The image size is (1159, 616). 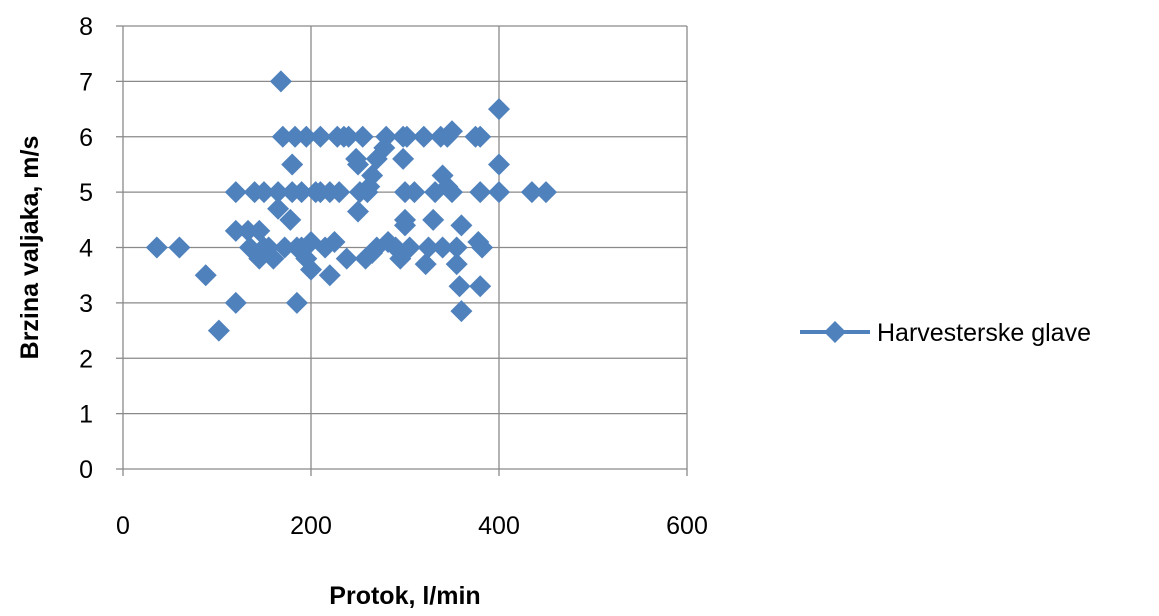 I want to click on x-tick-label: 400, so click(x=499, y=526).